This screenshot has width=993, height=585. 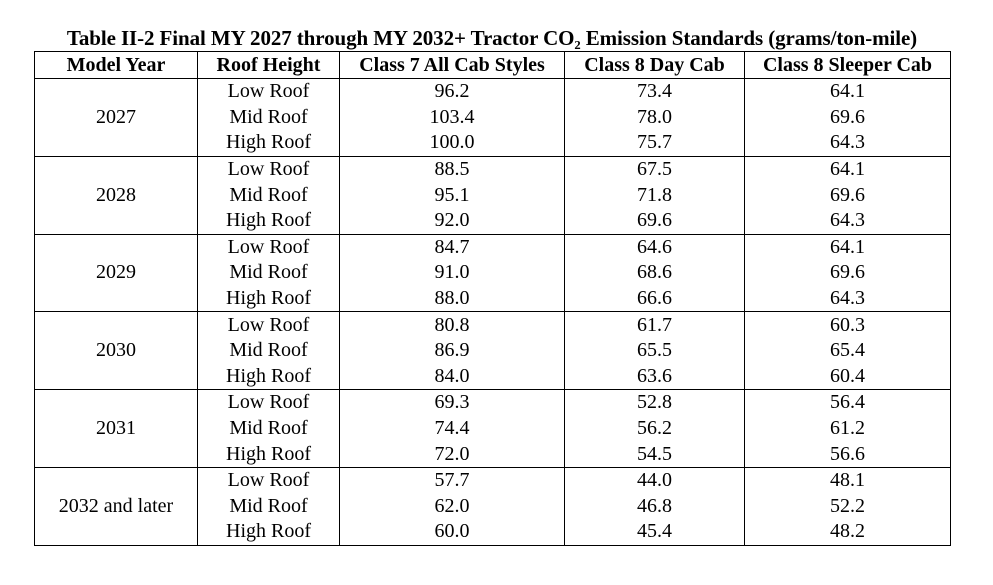 I want to click on table-row: Mid Roof 62.0 46.8 52.2, so click(x=493, y=506).